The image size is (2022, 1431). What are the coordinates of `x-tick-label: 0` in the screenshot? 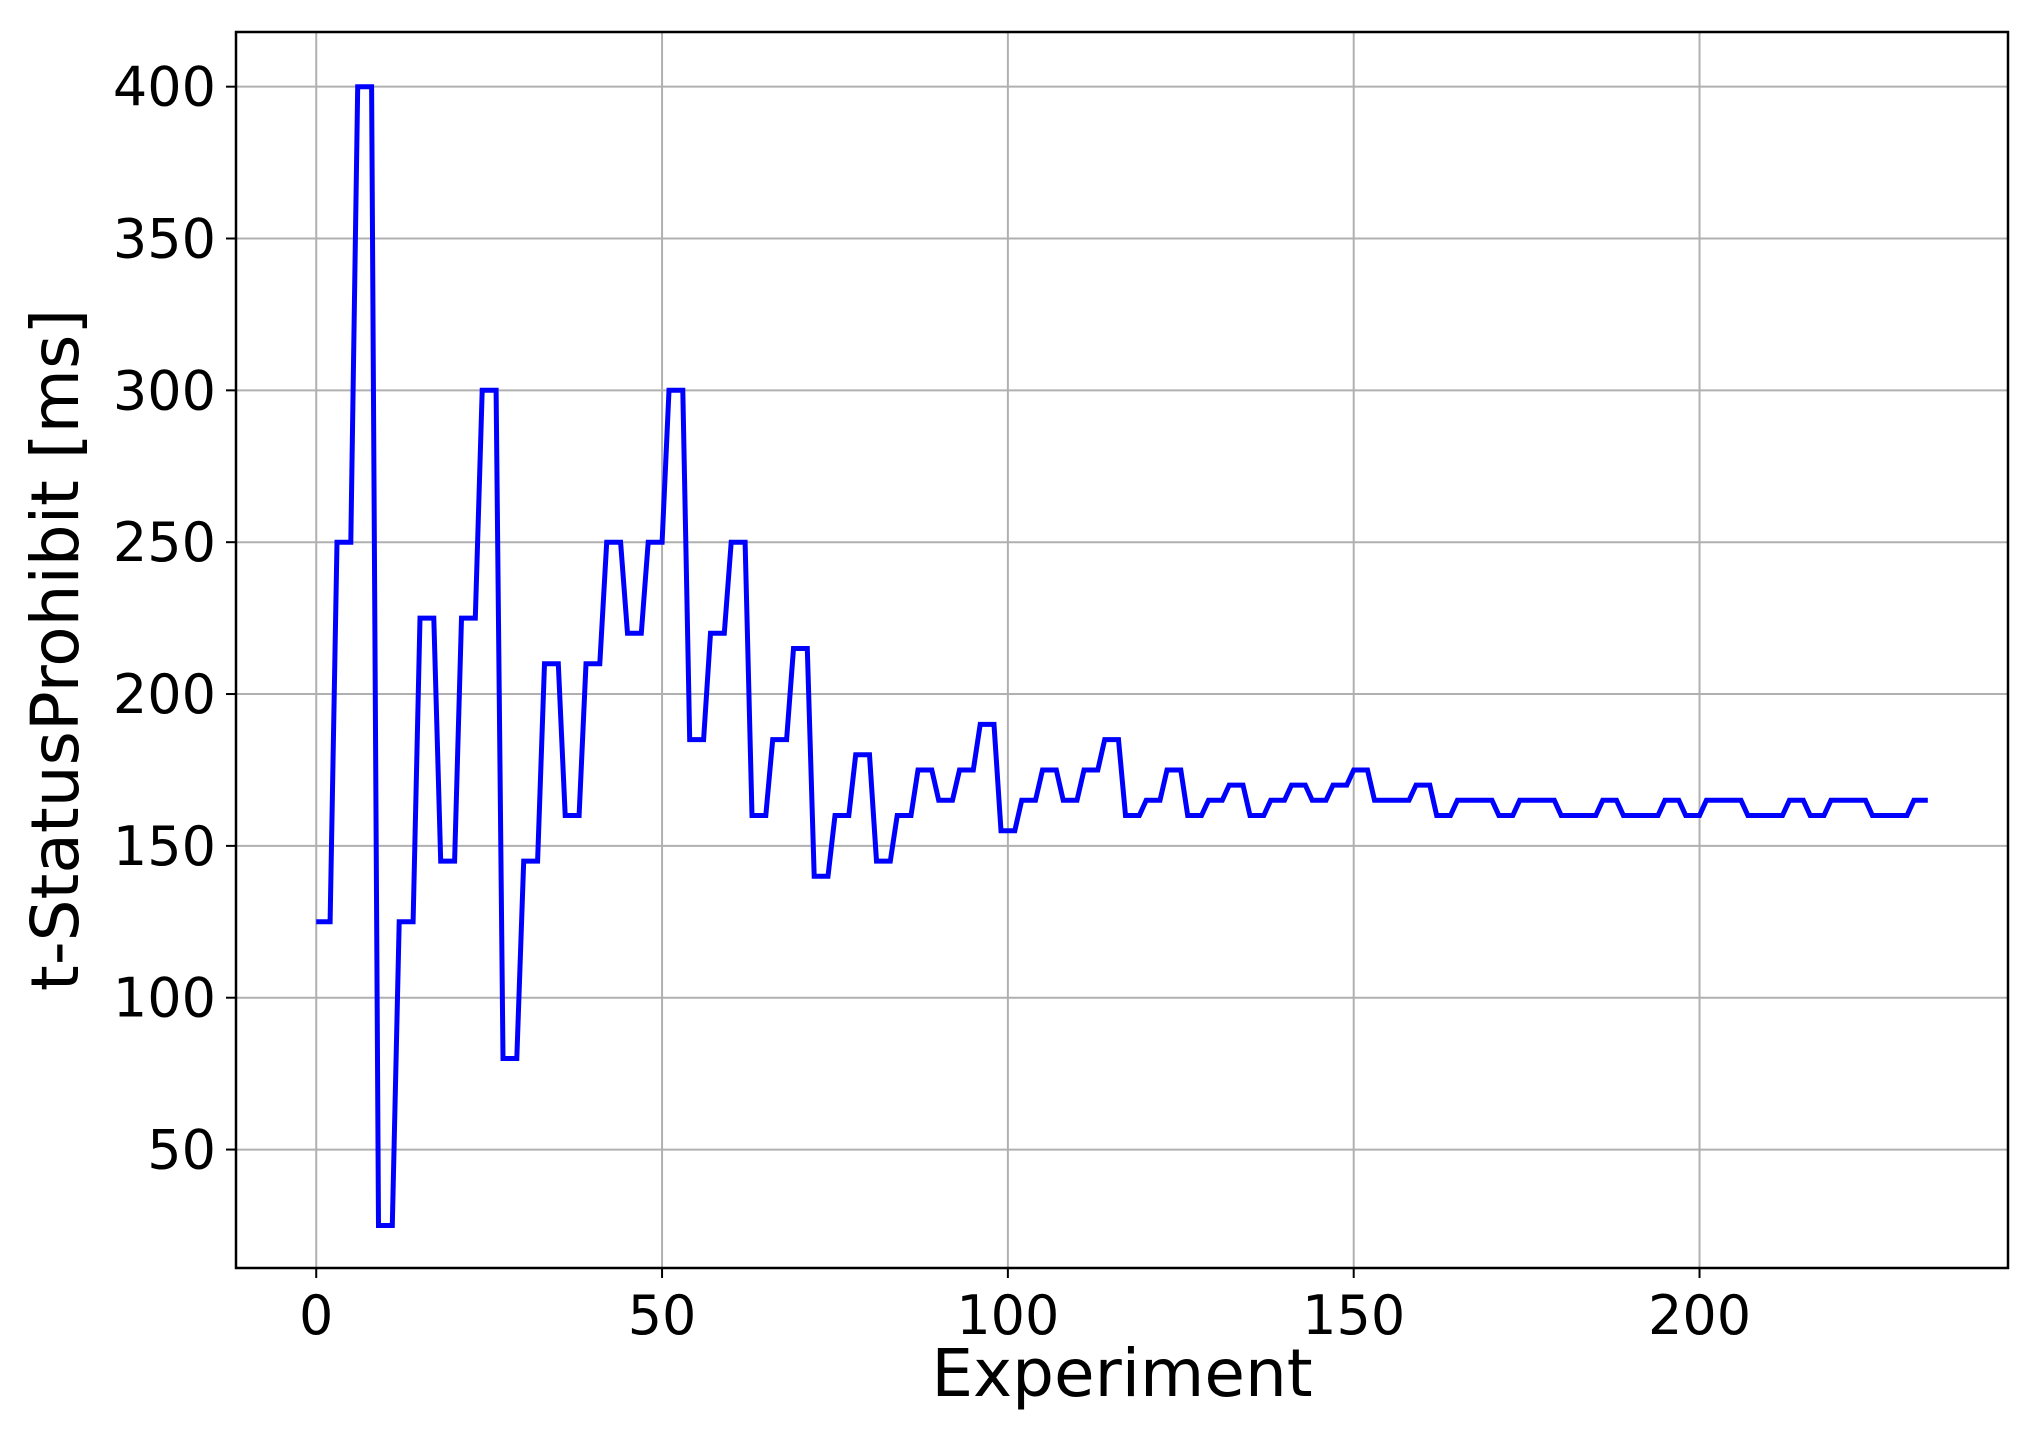 It's located at (316, 1315).